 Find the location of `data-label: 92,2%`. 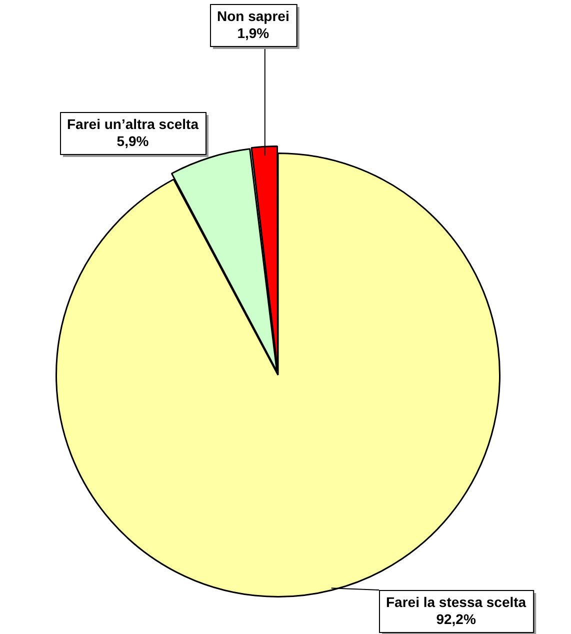

data-label: 92,2% is located at coordinates (456, 618).